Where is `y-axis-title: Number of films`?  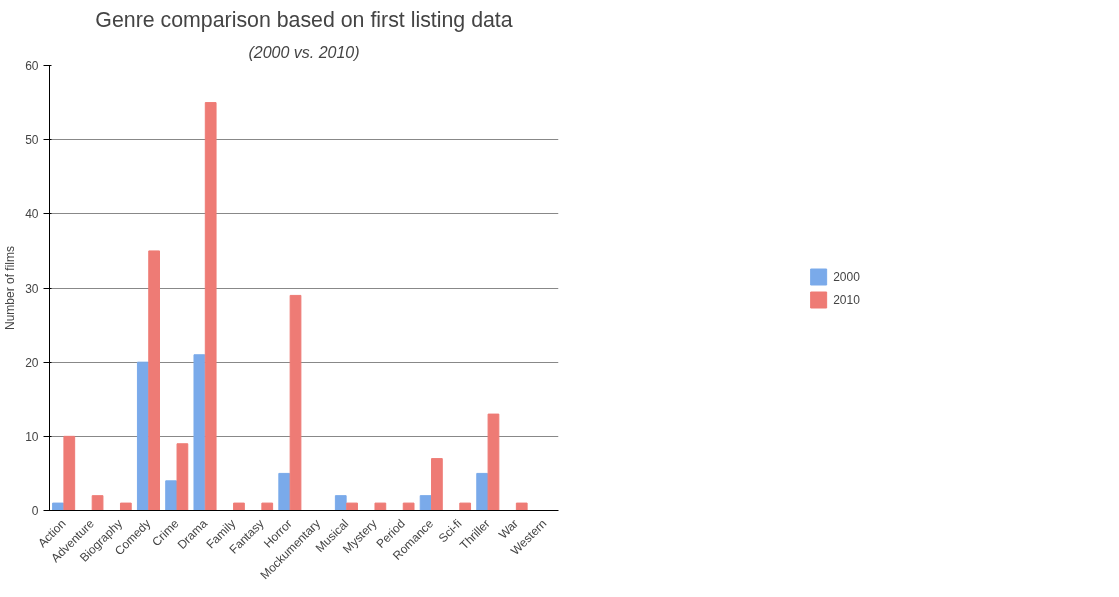
y-axis-title: Number of films is located at coordinates (10, 288).